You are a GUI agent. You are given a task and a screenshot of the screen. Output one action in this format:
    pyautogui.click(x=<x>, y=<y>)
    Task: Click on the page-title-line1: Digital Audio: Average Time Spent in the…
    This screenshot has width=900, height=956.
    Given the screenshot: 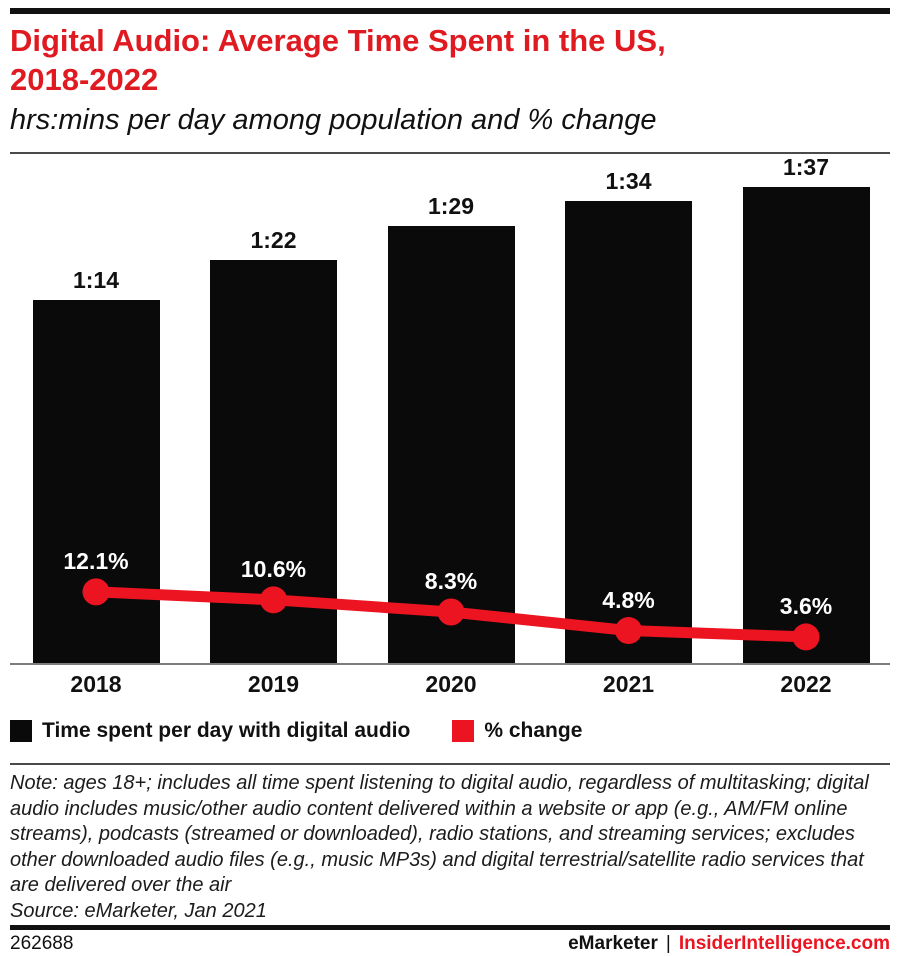 What is the action you would take?
    pyautogui.click(x=338, y=40)
    